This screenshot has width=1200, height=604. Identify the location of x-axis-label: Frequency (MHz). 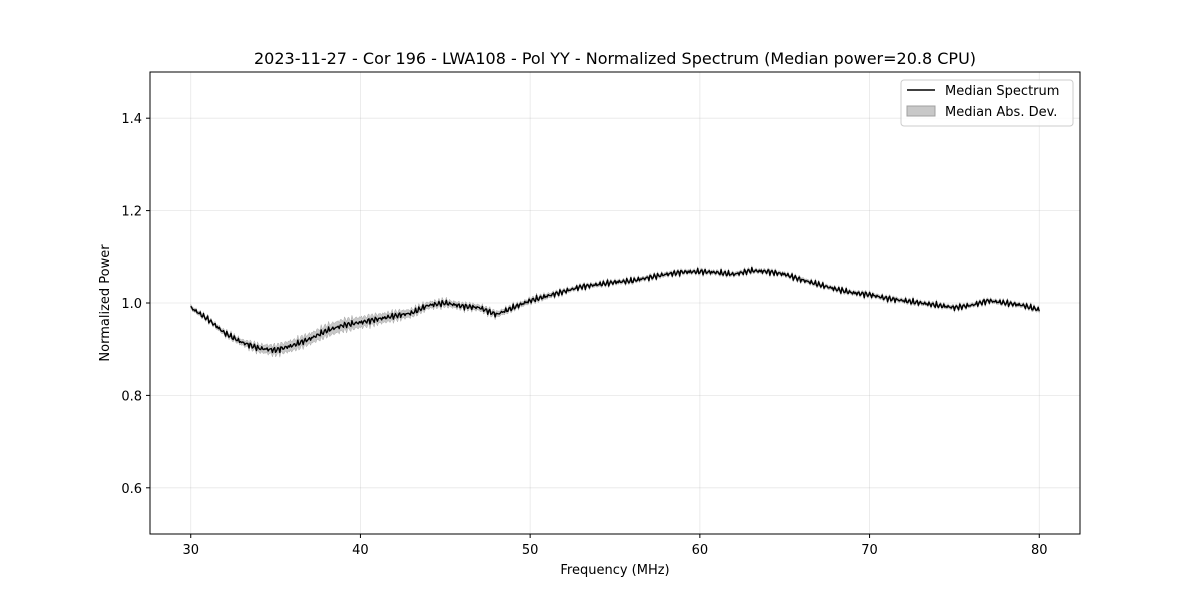
(614, 570).